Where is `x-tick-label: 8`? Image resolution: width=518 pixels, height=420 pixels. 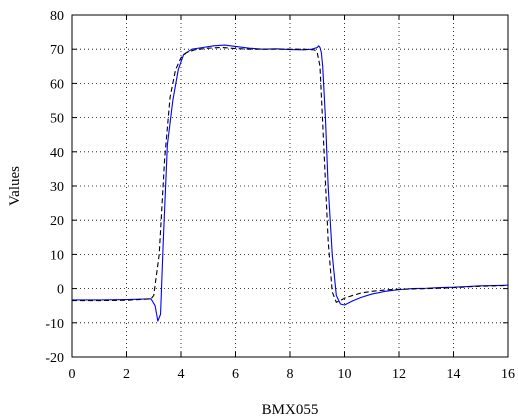
x-tick-label: 8 is located at coordinates (290, 374).